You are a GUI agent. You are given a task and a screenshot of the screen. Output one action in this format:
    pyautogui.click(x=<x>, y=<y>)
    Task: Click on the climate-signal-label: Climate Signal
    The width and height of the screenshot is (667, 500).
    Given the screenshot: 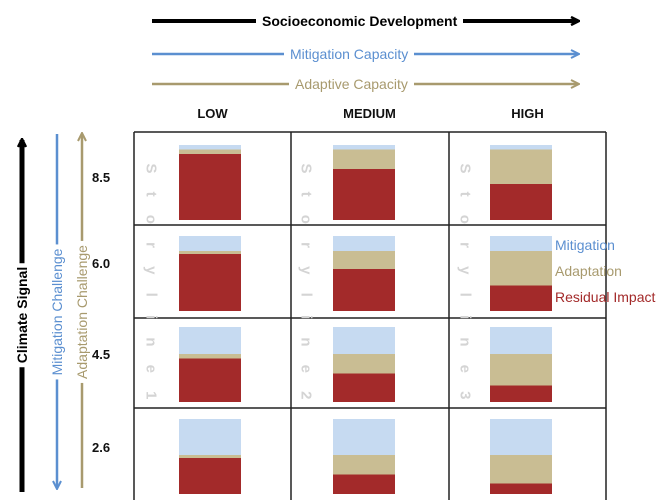 What is the action you would take?
    pyautogui.click(x=22, y=315)
    